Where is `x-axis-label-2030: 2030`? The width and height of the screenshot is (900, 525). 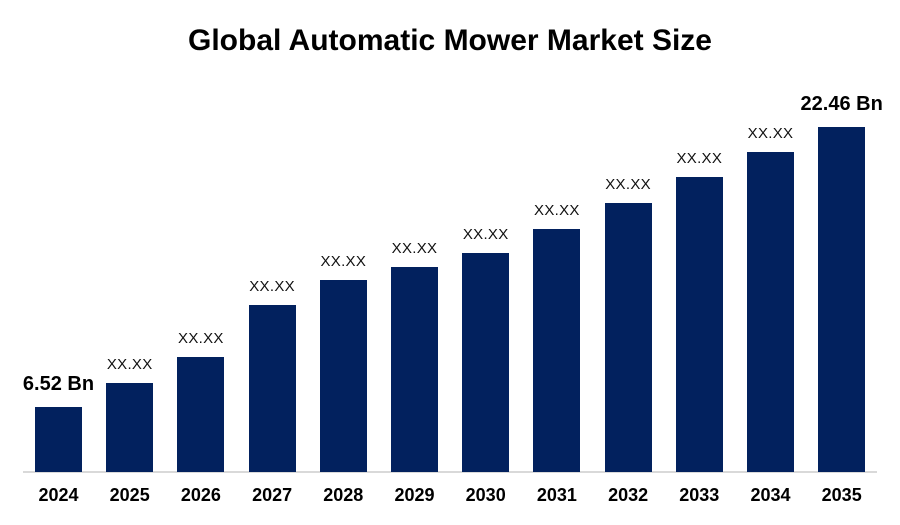
x-axis-label-2030: 2030 is located at coordinates (485, 495).